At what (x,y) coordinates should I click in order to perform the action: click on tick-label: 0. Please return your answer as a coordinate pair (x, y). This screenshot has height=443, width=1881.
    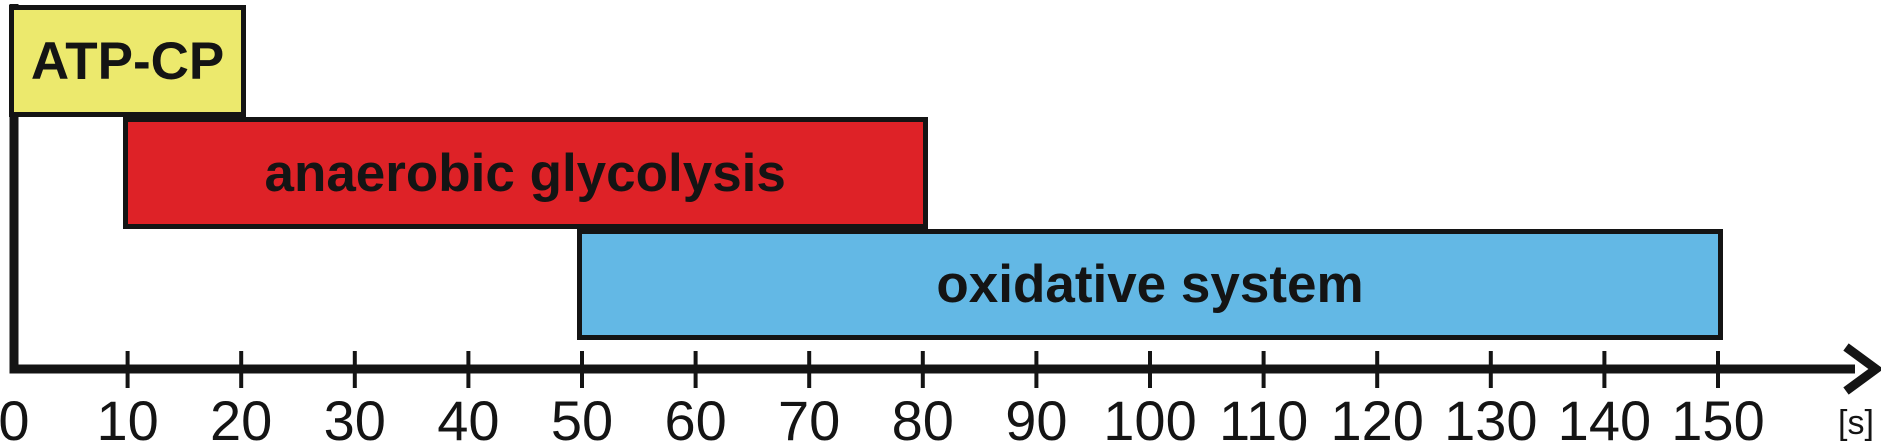
    Looking at the image, I should click on (15, 416).